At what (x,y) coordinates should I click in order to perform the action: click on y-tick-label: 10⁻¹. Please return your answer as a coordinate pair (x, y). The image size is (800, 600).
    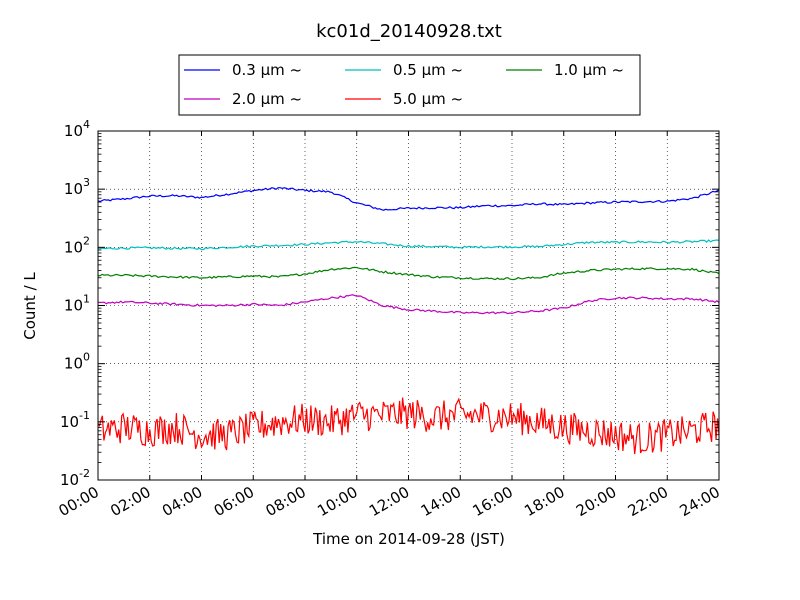
    Looking at the image, I should click on (75, 420).